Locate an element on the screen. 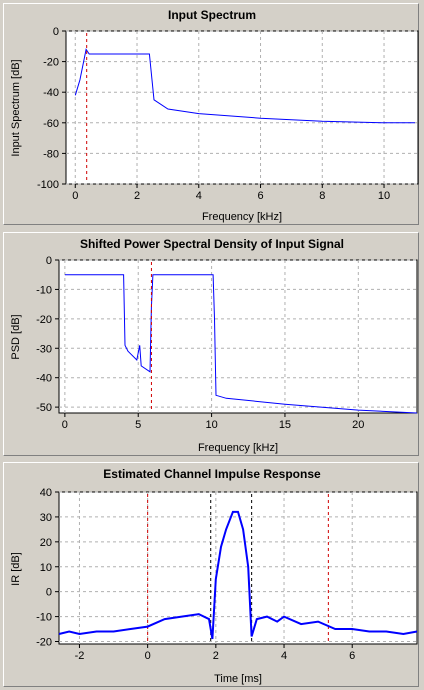 The image size is (424, 690). chart-title: Estimated Channel Impulse Response is located at coordinates (212, 474).